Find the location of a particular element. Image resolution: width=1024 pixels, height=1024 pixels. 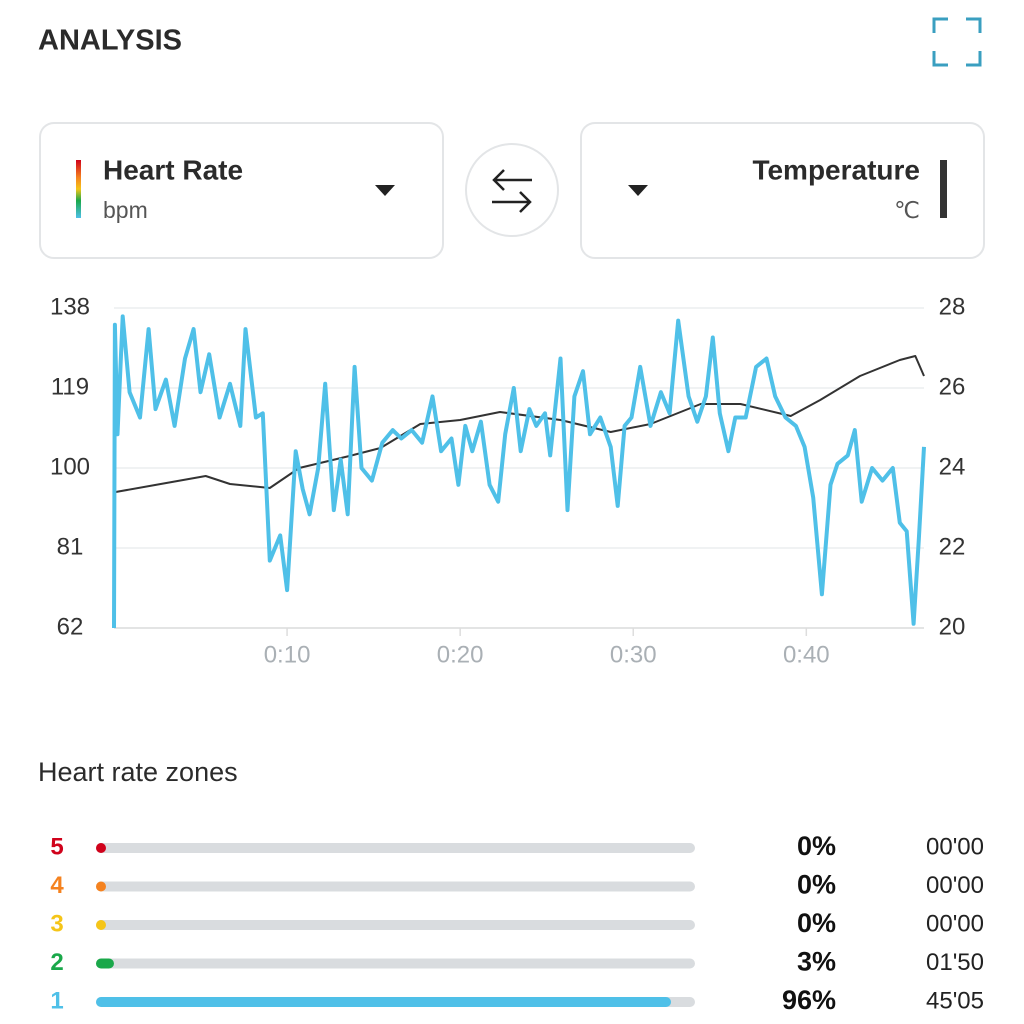

x-tick-label: 0:40 is located at coordinates (806, 654).